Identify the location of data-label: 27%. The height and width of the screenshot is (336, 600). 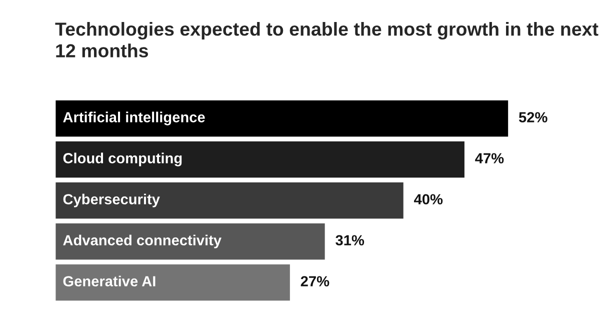
(315, 281).